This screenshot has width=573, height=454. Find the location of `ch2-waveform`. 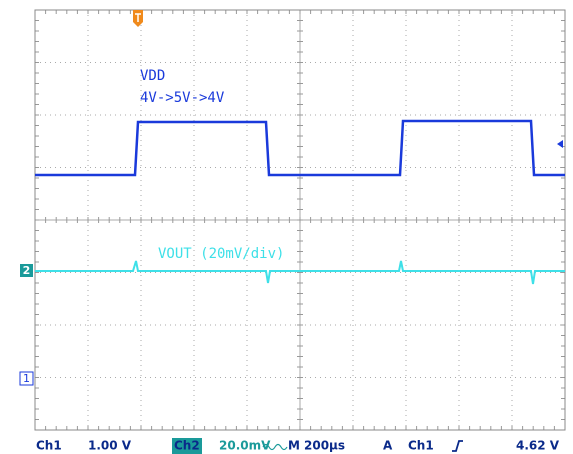

ch2-waveform is located at coordinates (300, 272).